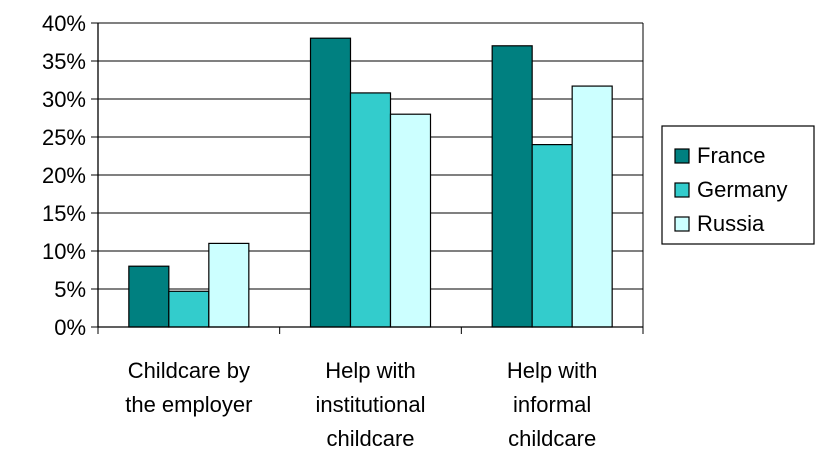 The image size is (833, 460). Describe the element at coordinates (731, 223) in the screenshot. I see `legend-label-russia: Russia` at that location.